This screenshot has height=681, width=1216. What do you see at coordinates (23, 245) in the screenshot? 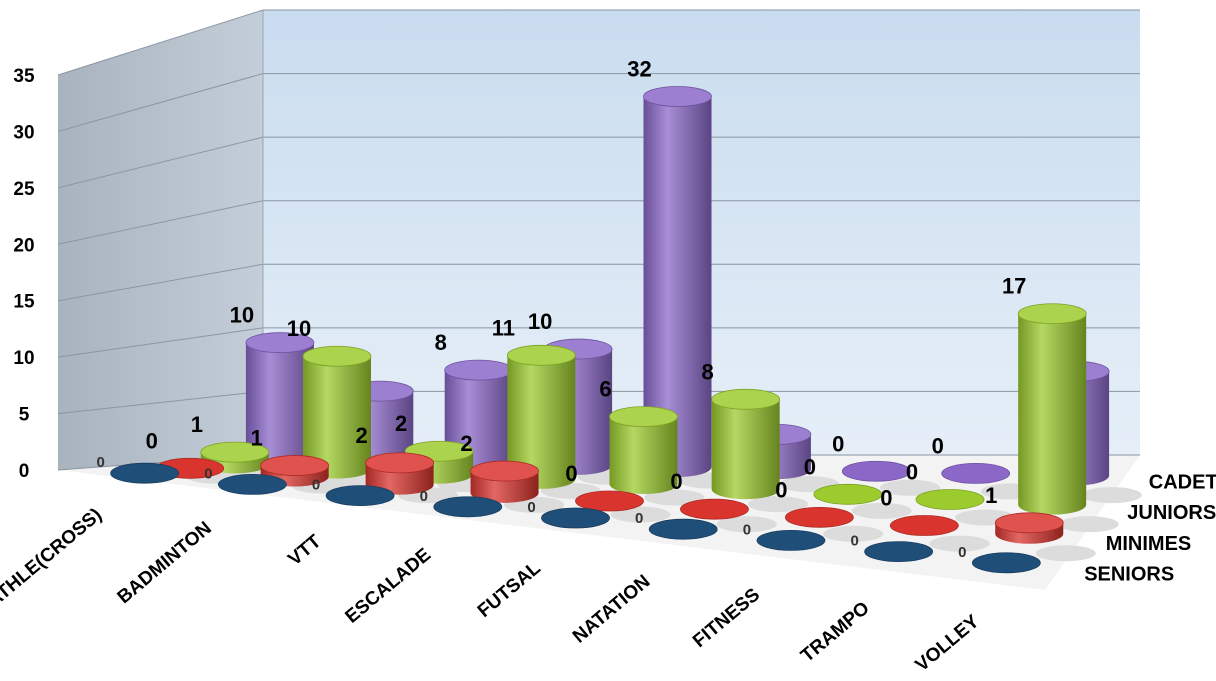
I see `y-tick-label: 20` at bounding box center [23, 245].